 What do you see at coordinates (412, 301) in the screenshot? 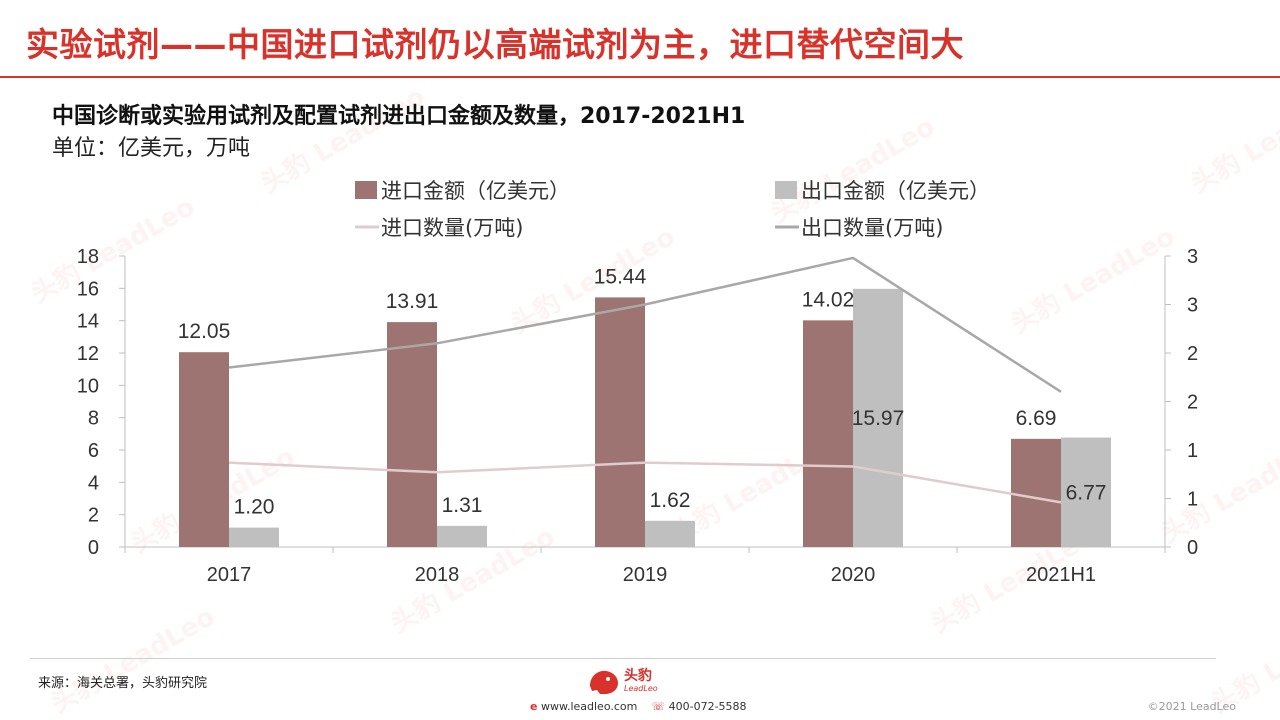
I see `data-label-import: 13.91` at bounding box center [412, 301].